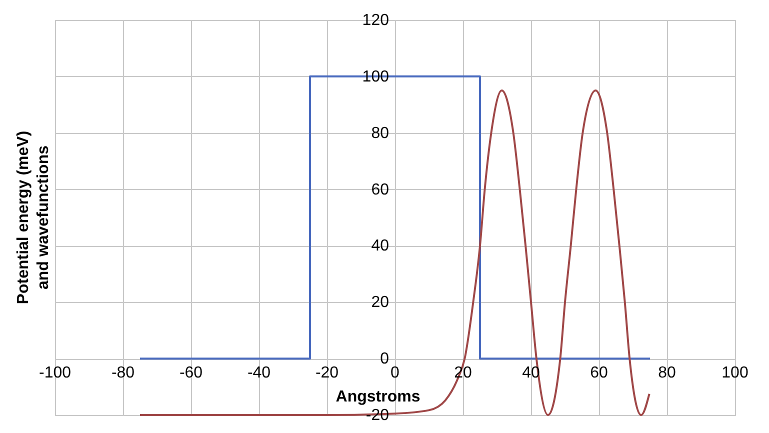  Describe the element at coordinates (380, 133) in the screenshot. I see `y-tick-label: 80` at that location.